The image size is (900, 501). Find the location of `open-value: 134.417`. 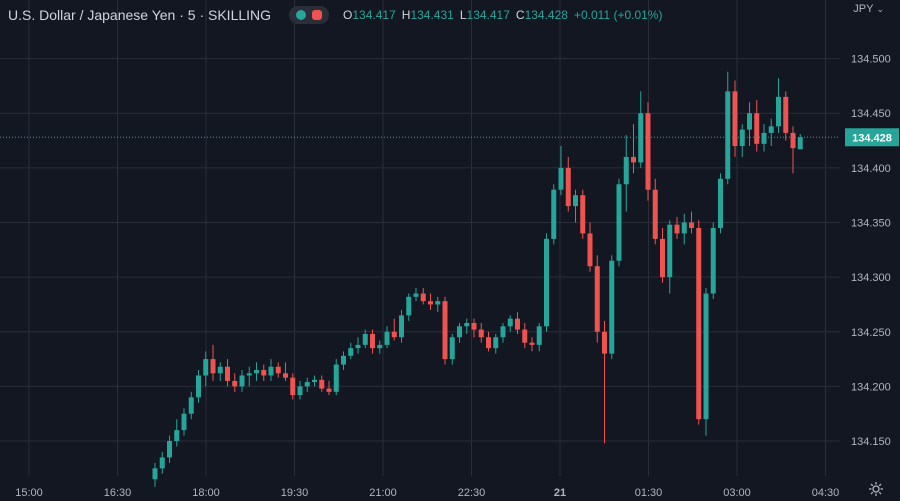

open-value: 134.417 is located at coordinates (374, 15).